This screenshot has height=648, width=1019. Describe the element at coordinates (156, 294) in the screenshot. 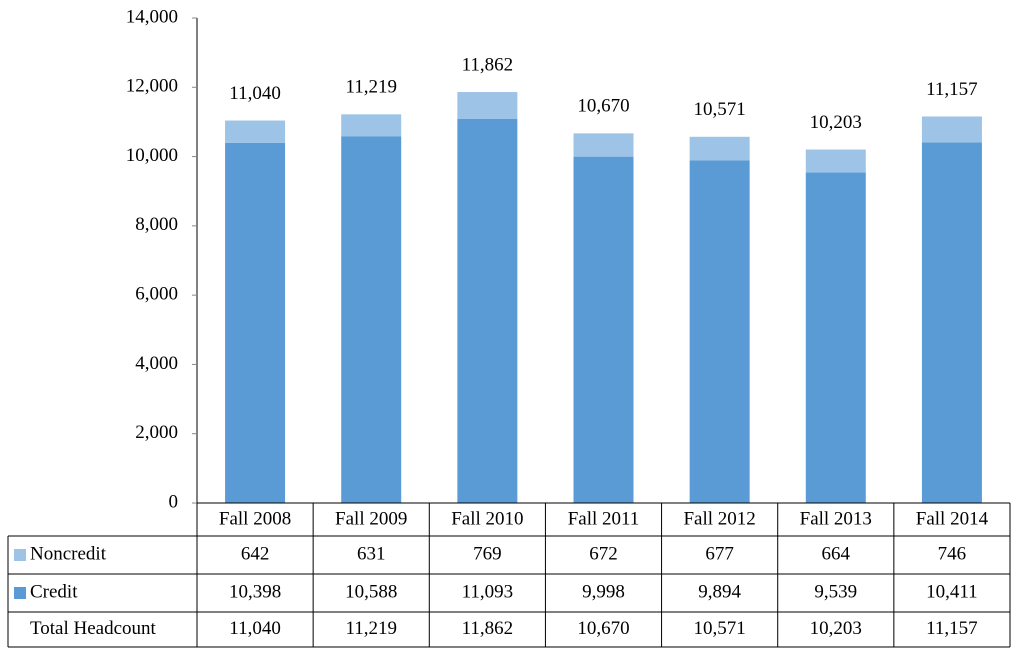

I see `y-tick-label: 6,000` at that location.